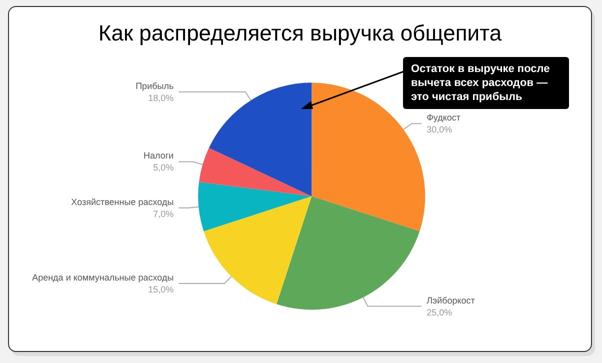  What do you see at coordinates (486, 83) in the screenshot?
I see `text: Остаток в выручке после вычета всех расходов — это чистая прибыль` at bounding box center [486, 83].